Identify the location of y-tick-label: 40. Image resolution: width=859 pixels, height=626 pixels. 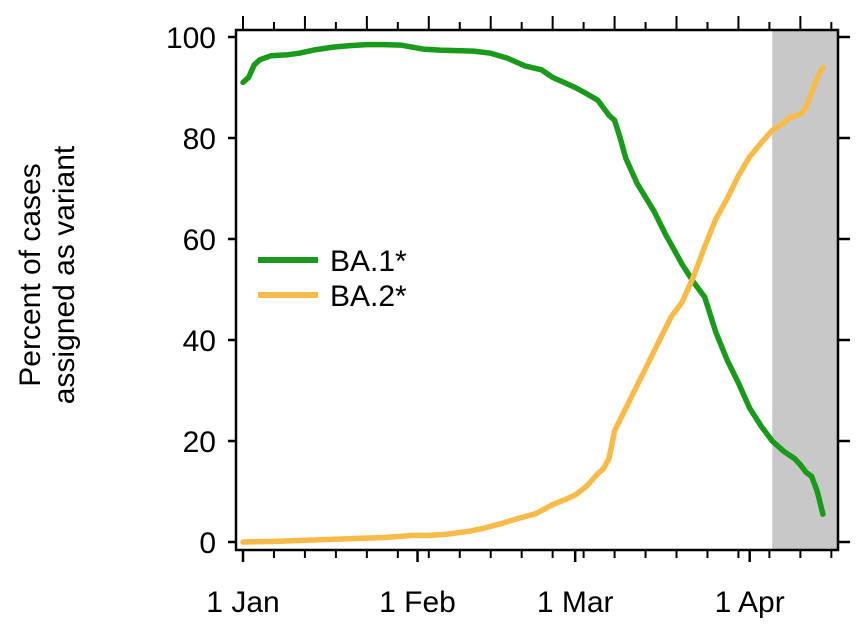
(199, 341).